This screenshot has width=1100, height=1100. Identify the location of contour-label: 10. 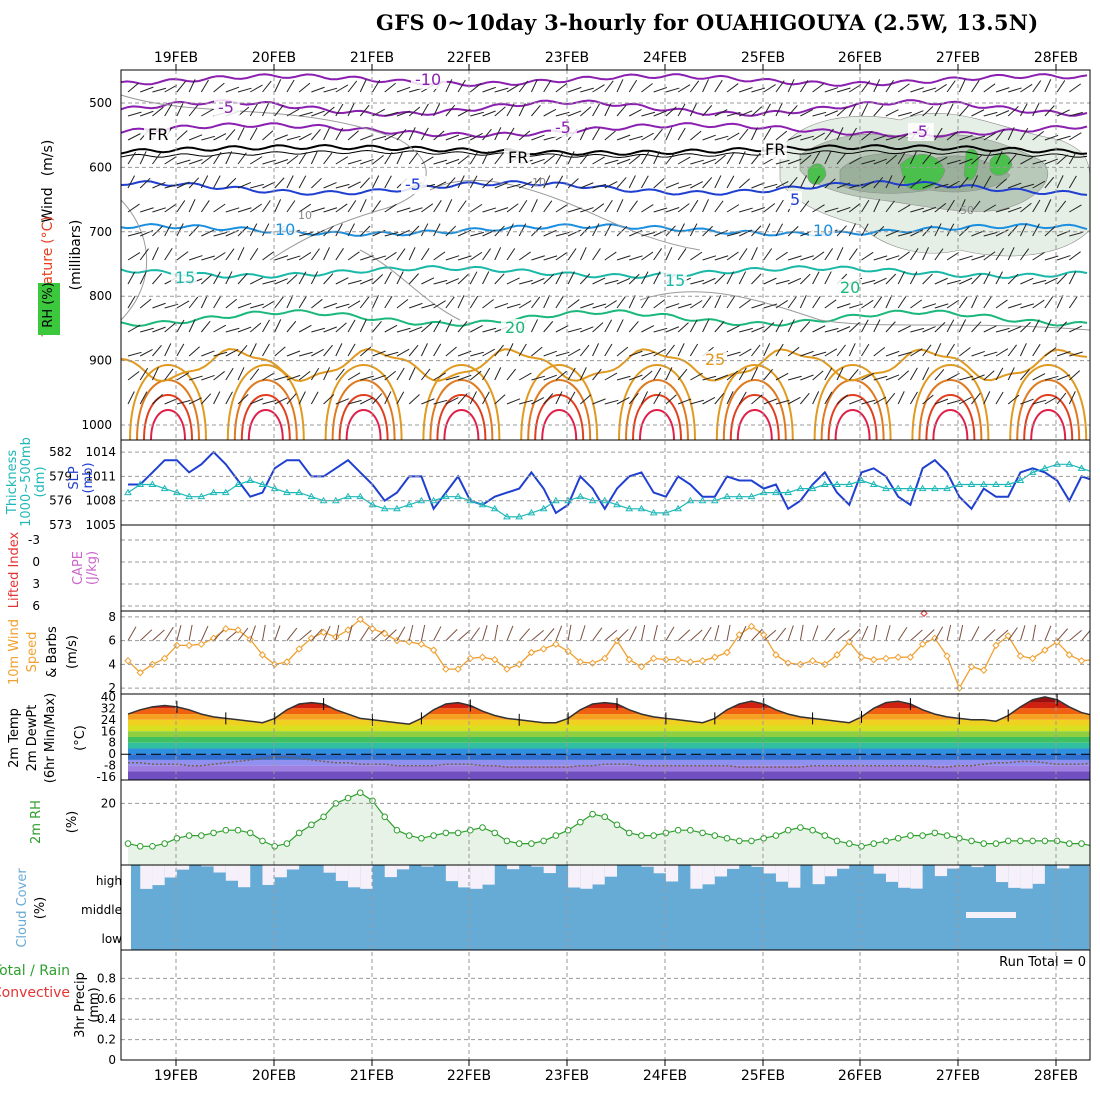
(823, 230).